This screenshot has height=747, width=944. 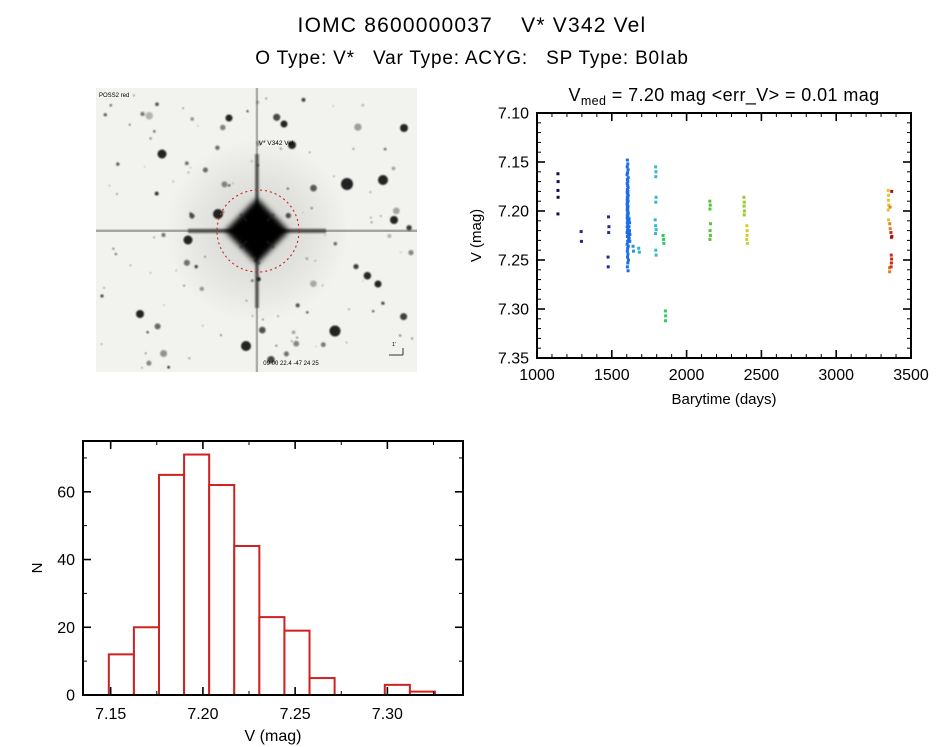 What do you see at coordinates (476, 235) in the screenshot?
I see `y-axis-label: V (mag)` at bounding box center [476, 235].